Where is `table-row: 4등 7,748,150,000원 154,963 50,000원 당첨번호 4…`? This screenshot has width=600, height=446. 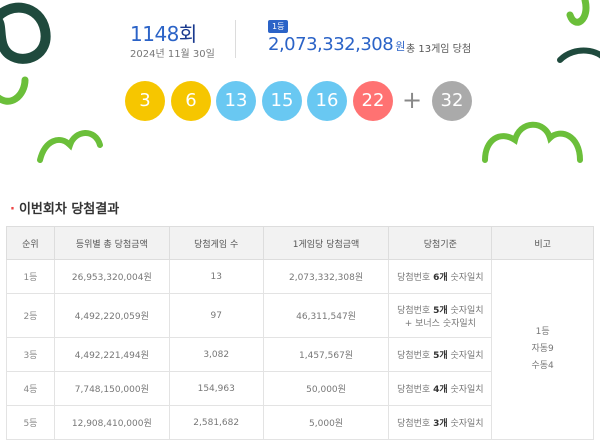 table-row: 4등 7,748,150,000원 154,963 50,000원 당첨번호 4… is located at coordinates (300, 388).